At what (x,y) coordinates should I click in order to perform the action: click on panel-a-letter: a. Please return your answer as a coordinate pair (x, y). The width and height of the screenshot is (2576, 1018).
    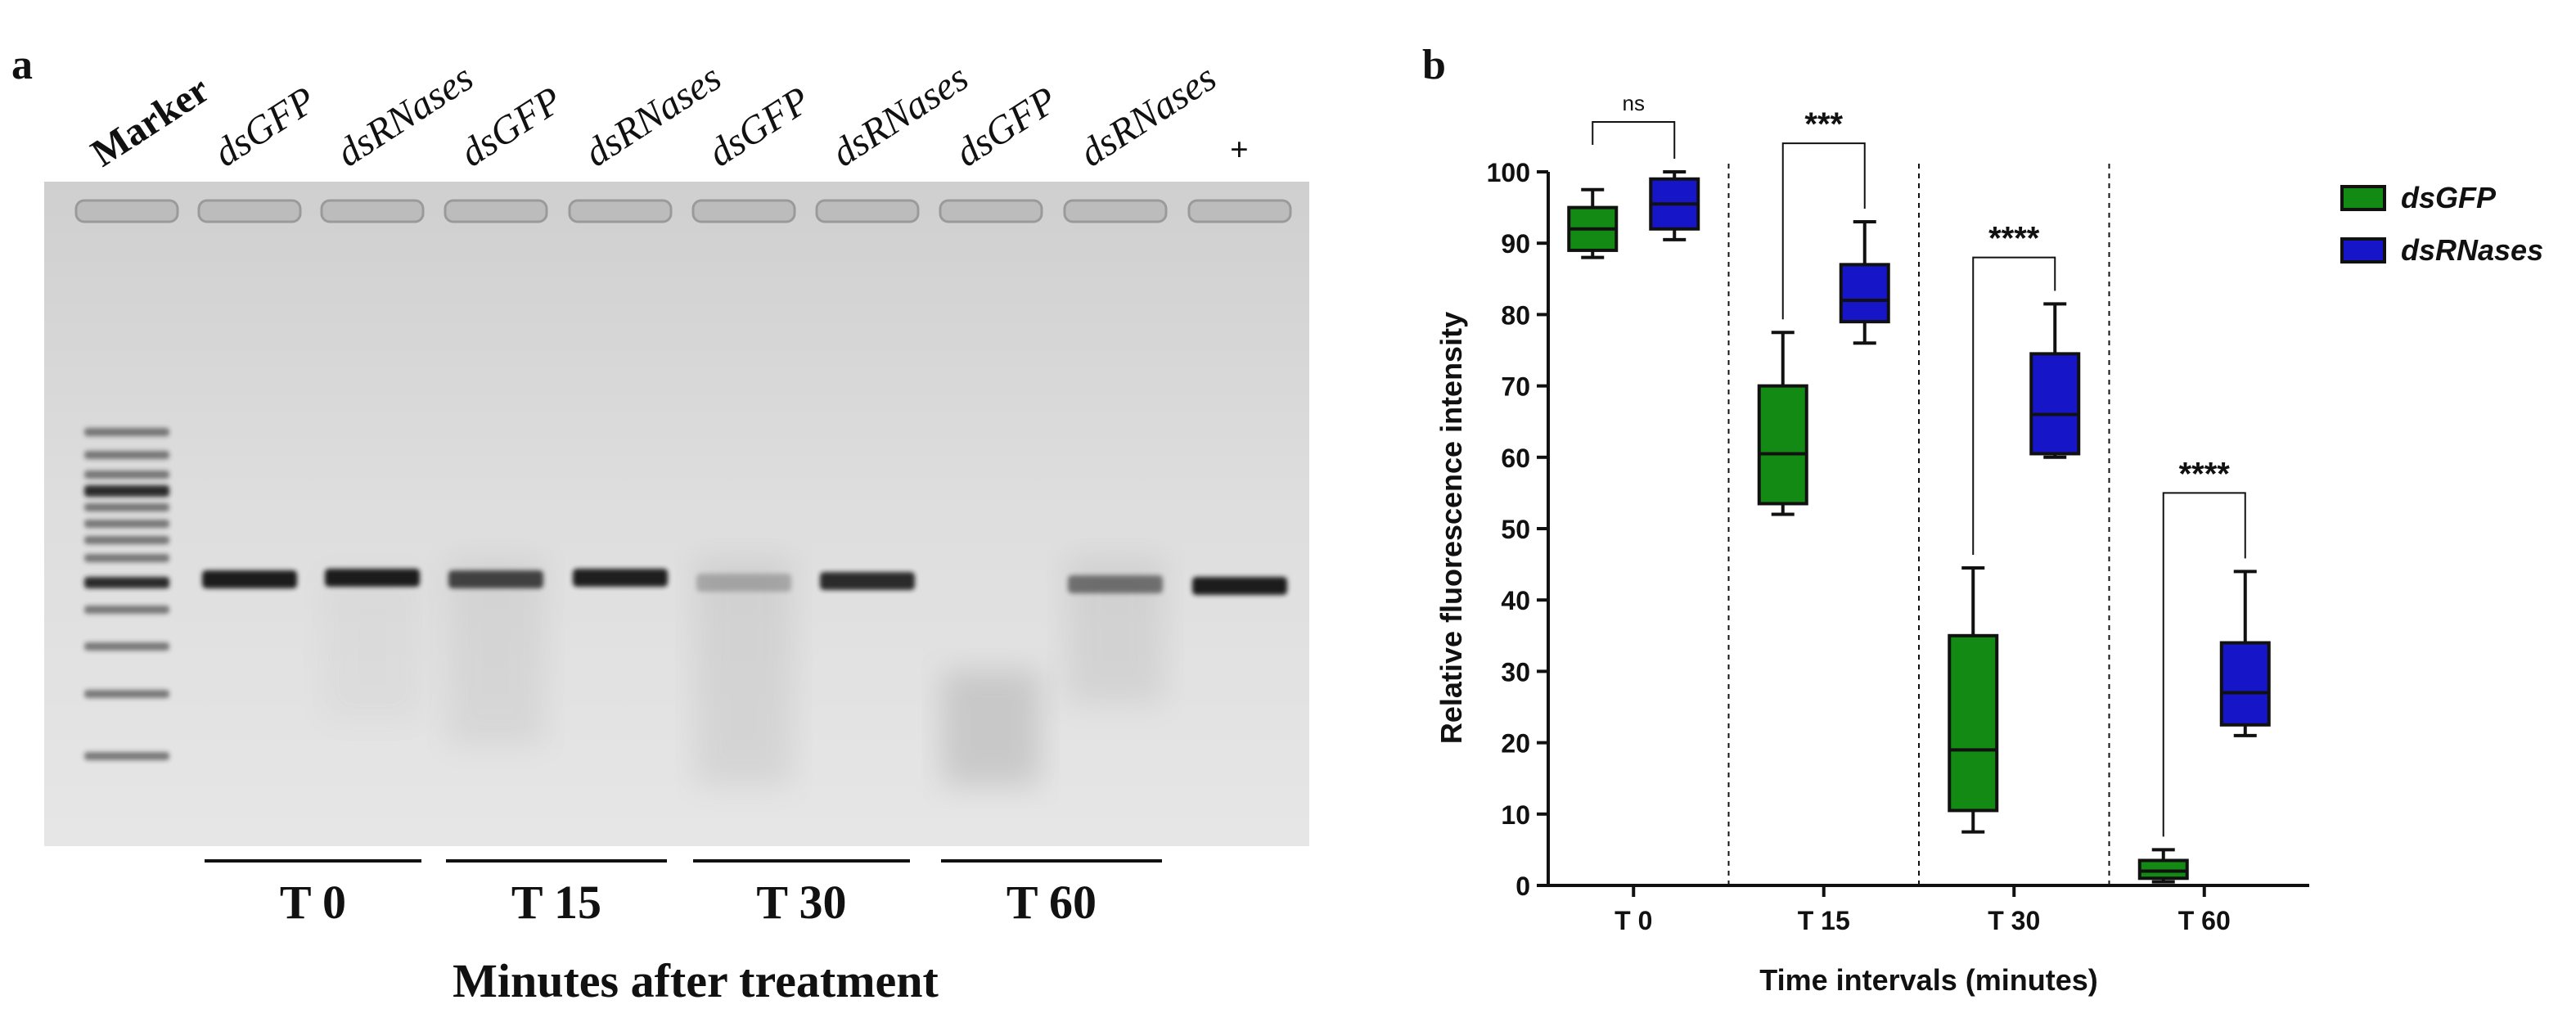
    Looking at the image, I should click on (22, 65).